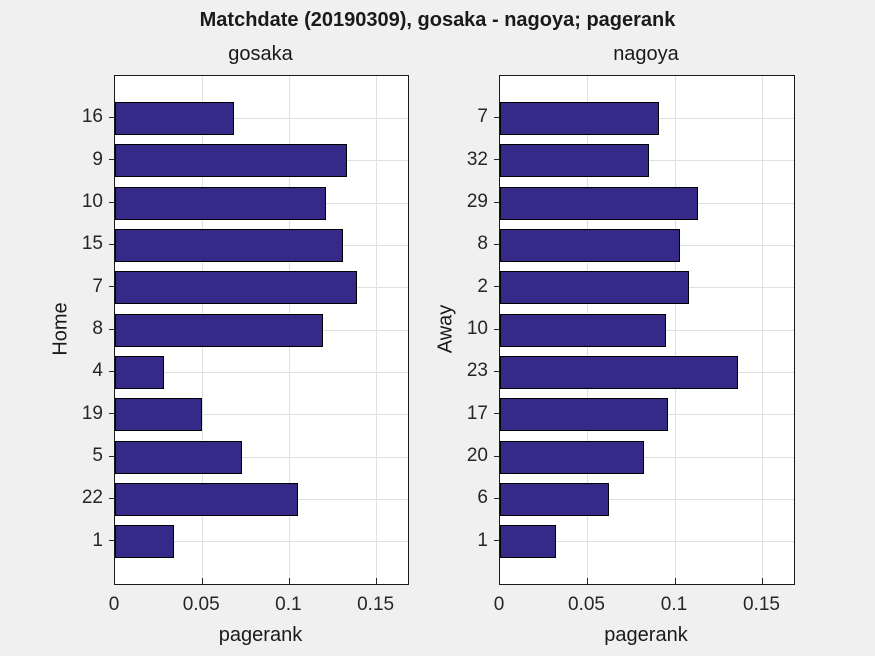  What do you see at coordinates (482, 286) in the screenshot?
I see `y-tick-label: 2` at bounding box center [482, 286].